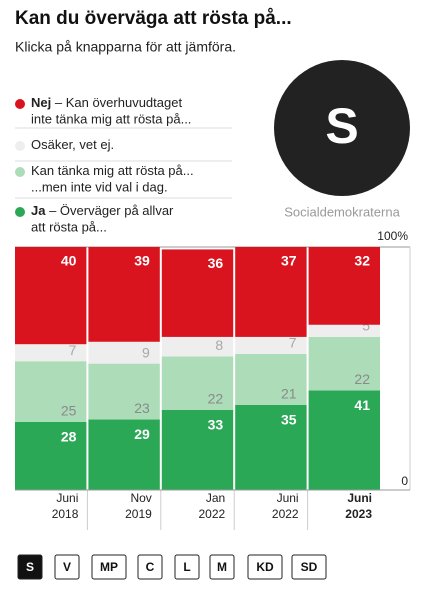 Image resolution: width=438 pixels, height=600 pixels. Describe the element at coordinates (142, 261) in the screenshot. I see `value-label: 39` at that location.